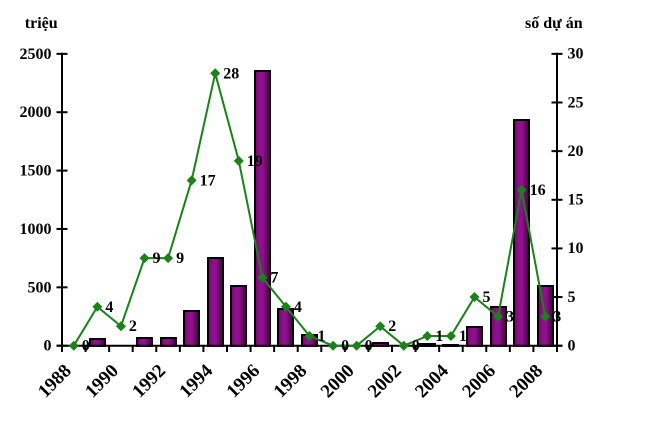 The width and height of the screenshot is (648, 445). I want to click on svg-text: 500, so click(40, 287).